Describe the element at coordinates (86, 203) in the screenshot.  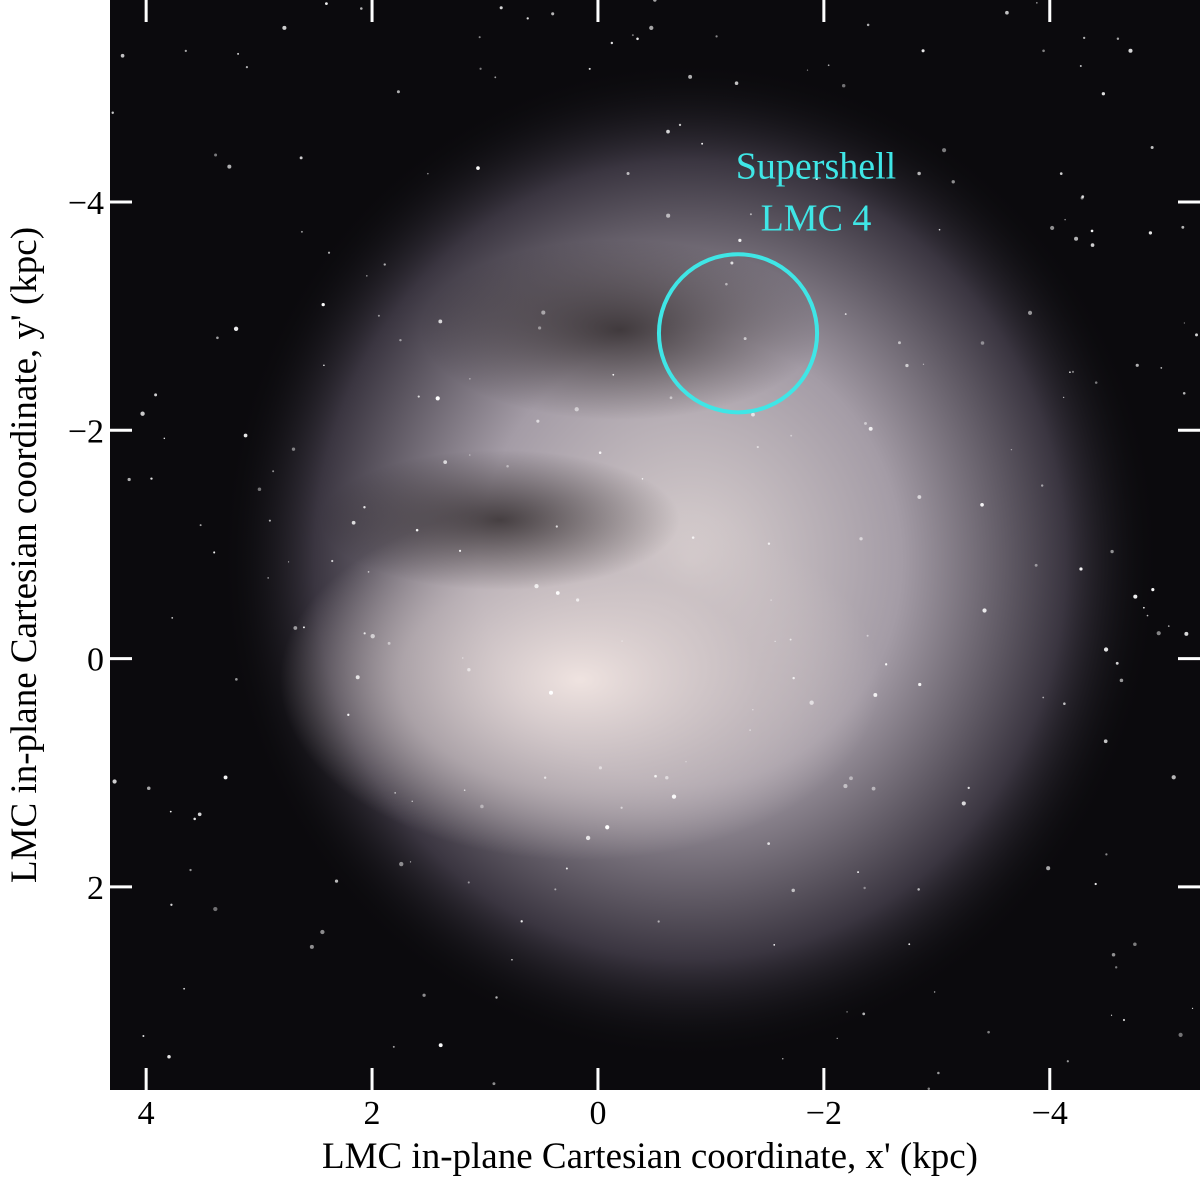
I see `y-tick-label: −4` at that location.